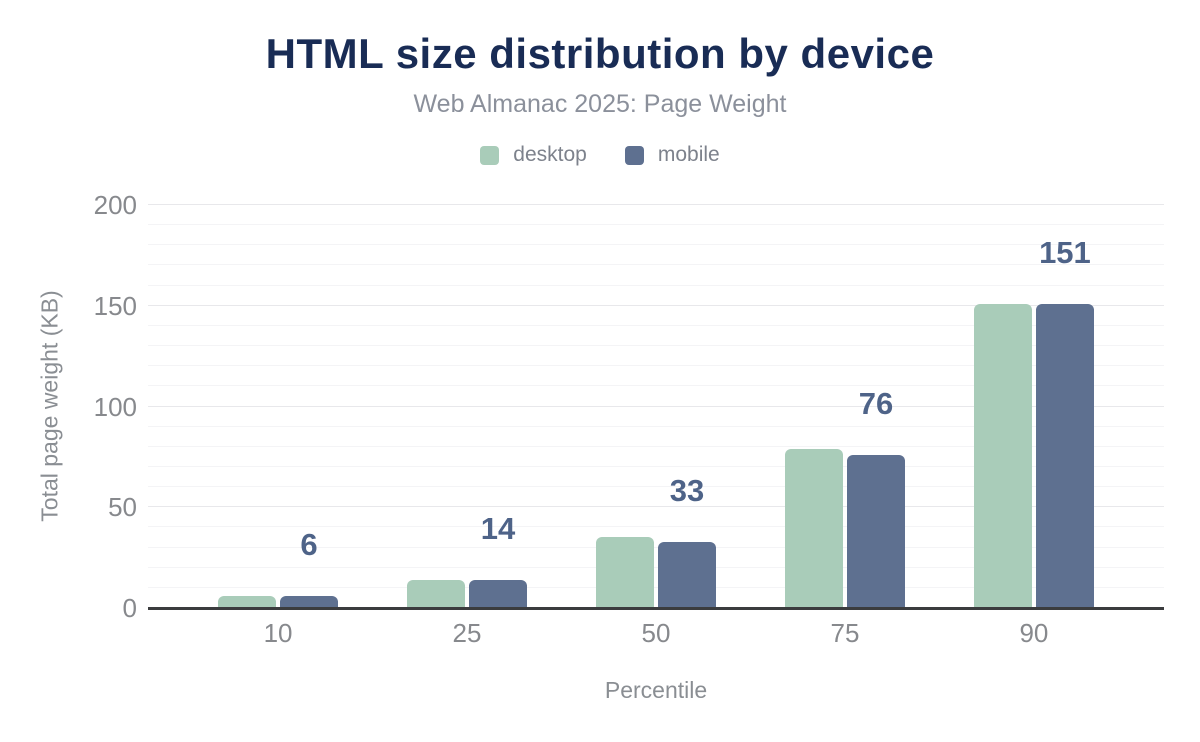 This screenshot has width=1200, height=742. I want to click on x-tick-label-25: 25, so click(467, 633).